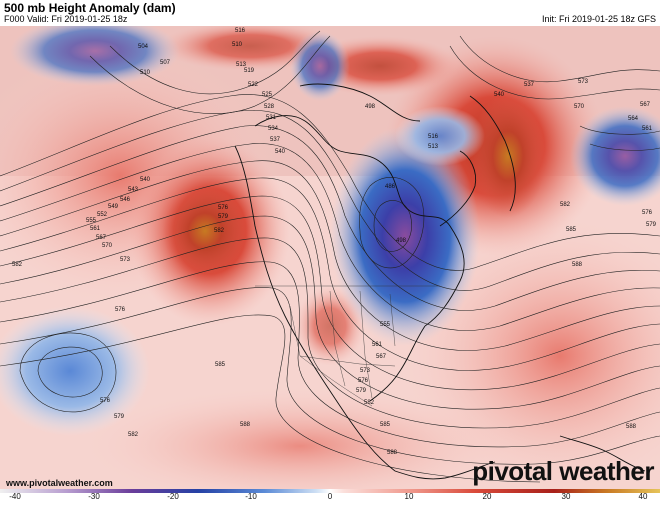  I want to click on colorbar-tick: -10, so click(251, 496).